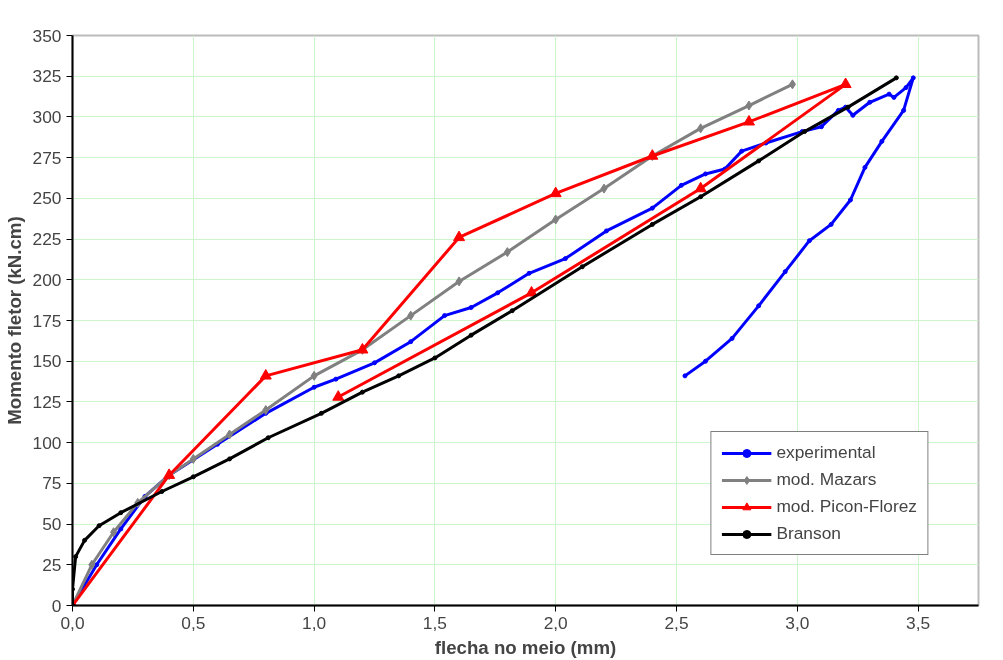 The height and width of the screenshot is (660, 1003). I want to click on y-tick-label: 250, so click(47, 198).